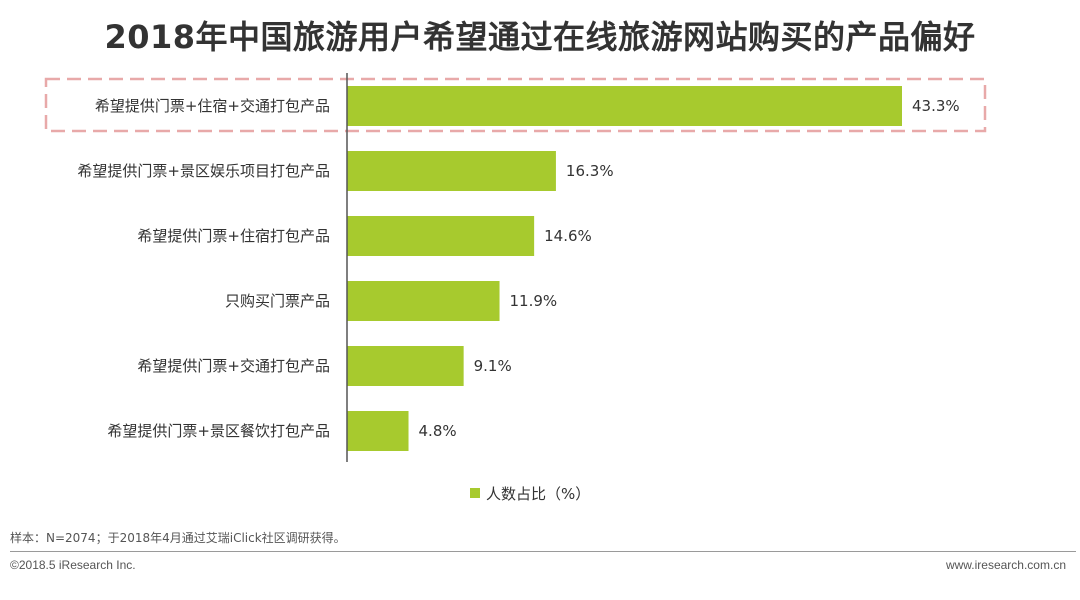 This screenshot has width=1080, height=600. I want to click on highlight-box, so click(515, 105).